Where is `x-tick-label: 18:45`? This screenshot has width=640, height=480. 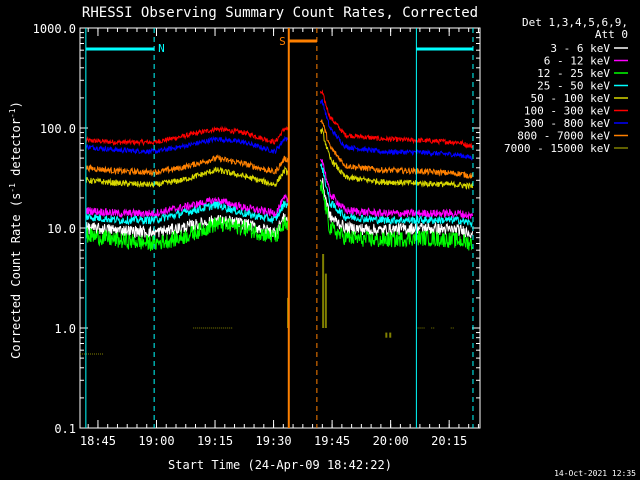
x-tick-label: 18:45 is located at coordinates (98, 441).